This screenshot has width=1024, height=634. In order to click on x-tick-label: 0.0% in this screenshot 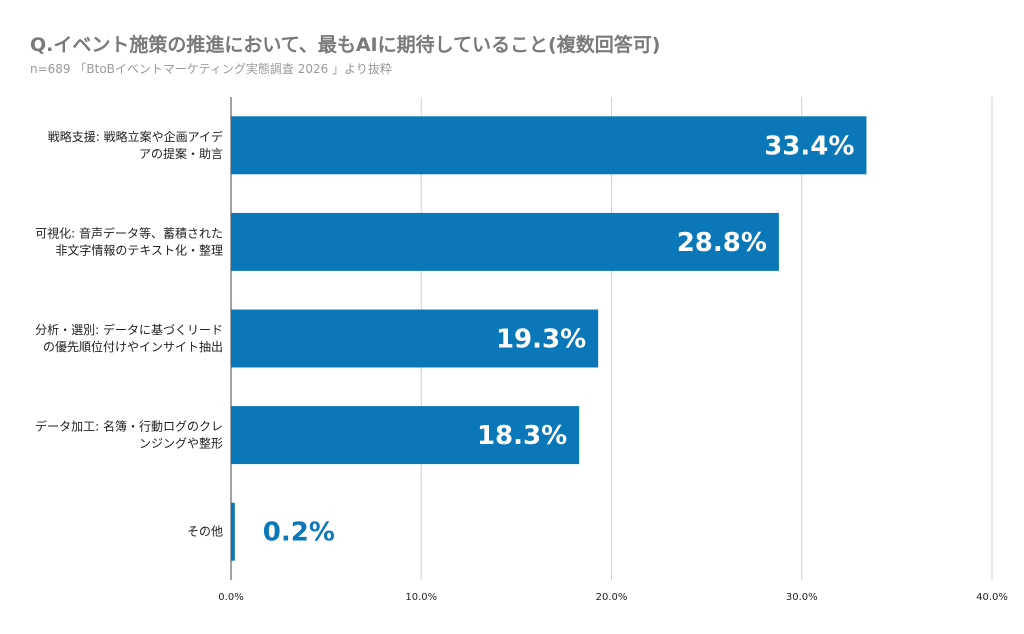, I will do `click(230, 597)`.